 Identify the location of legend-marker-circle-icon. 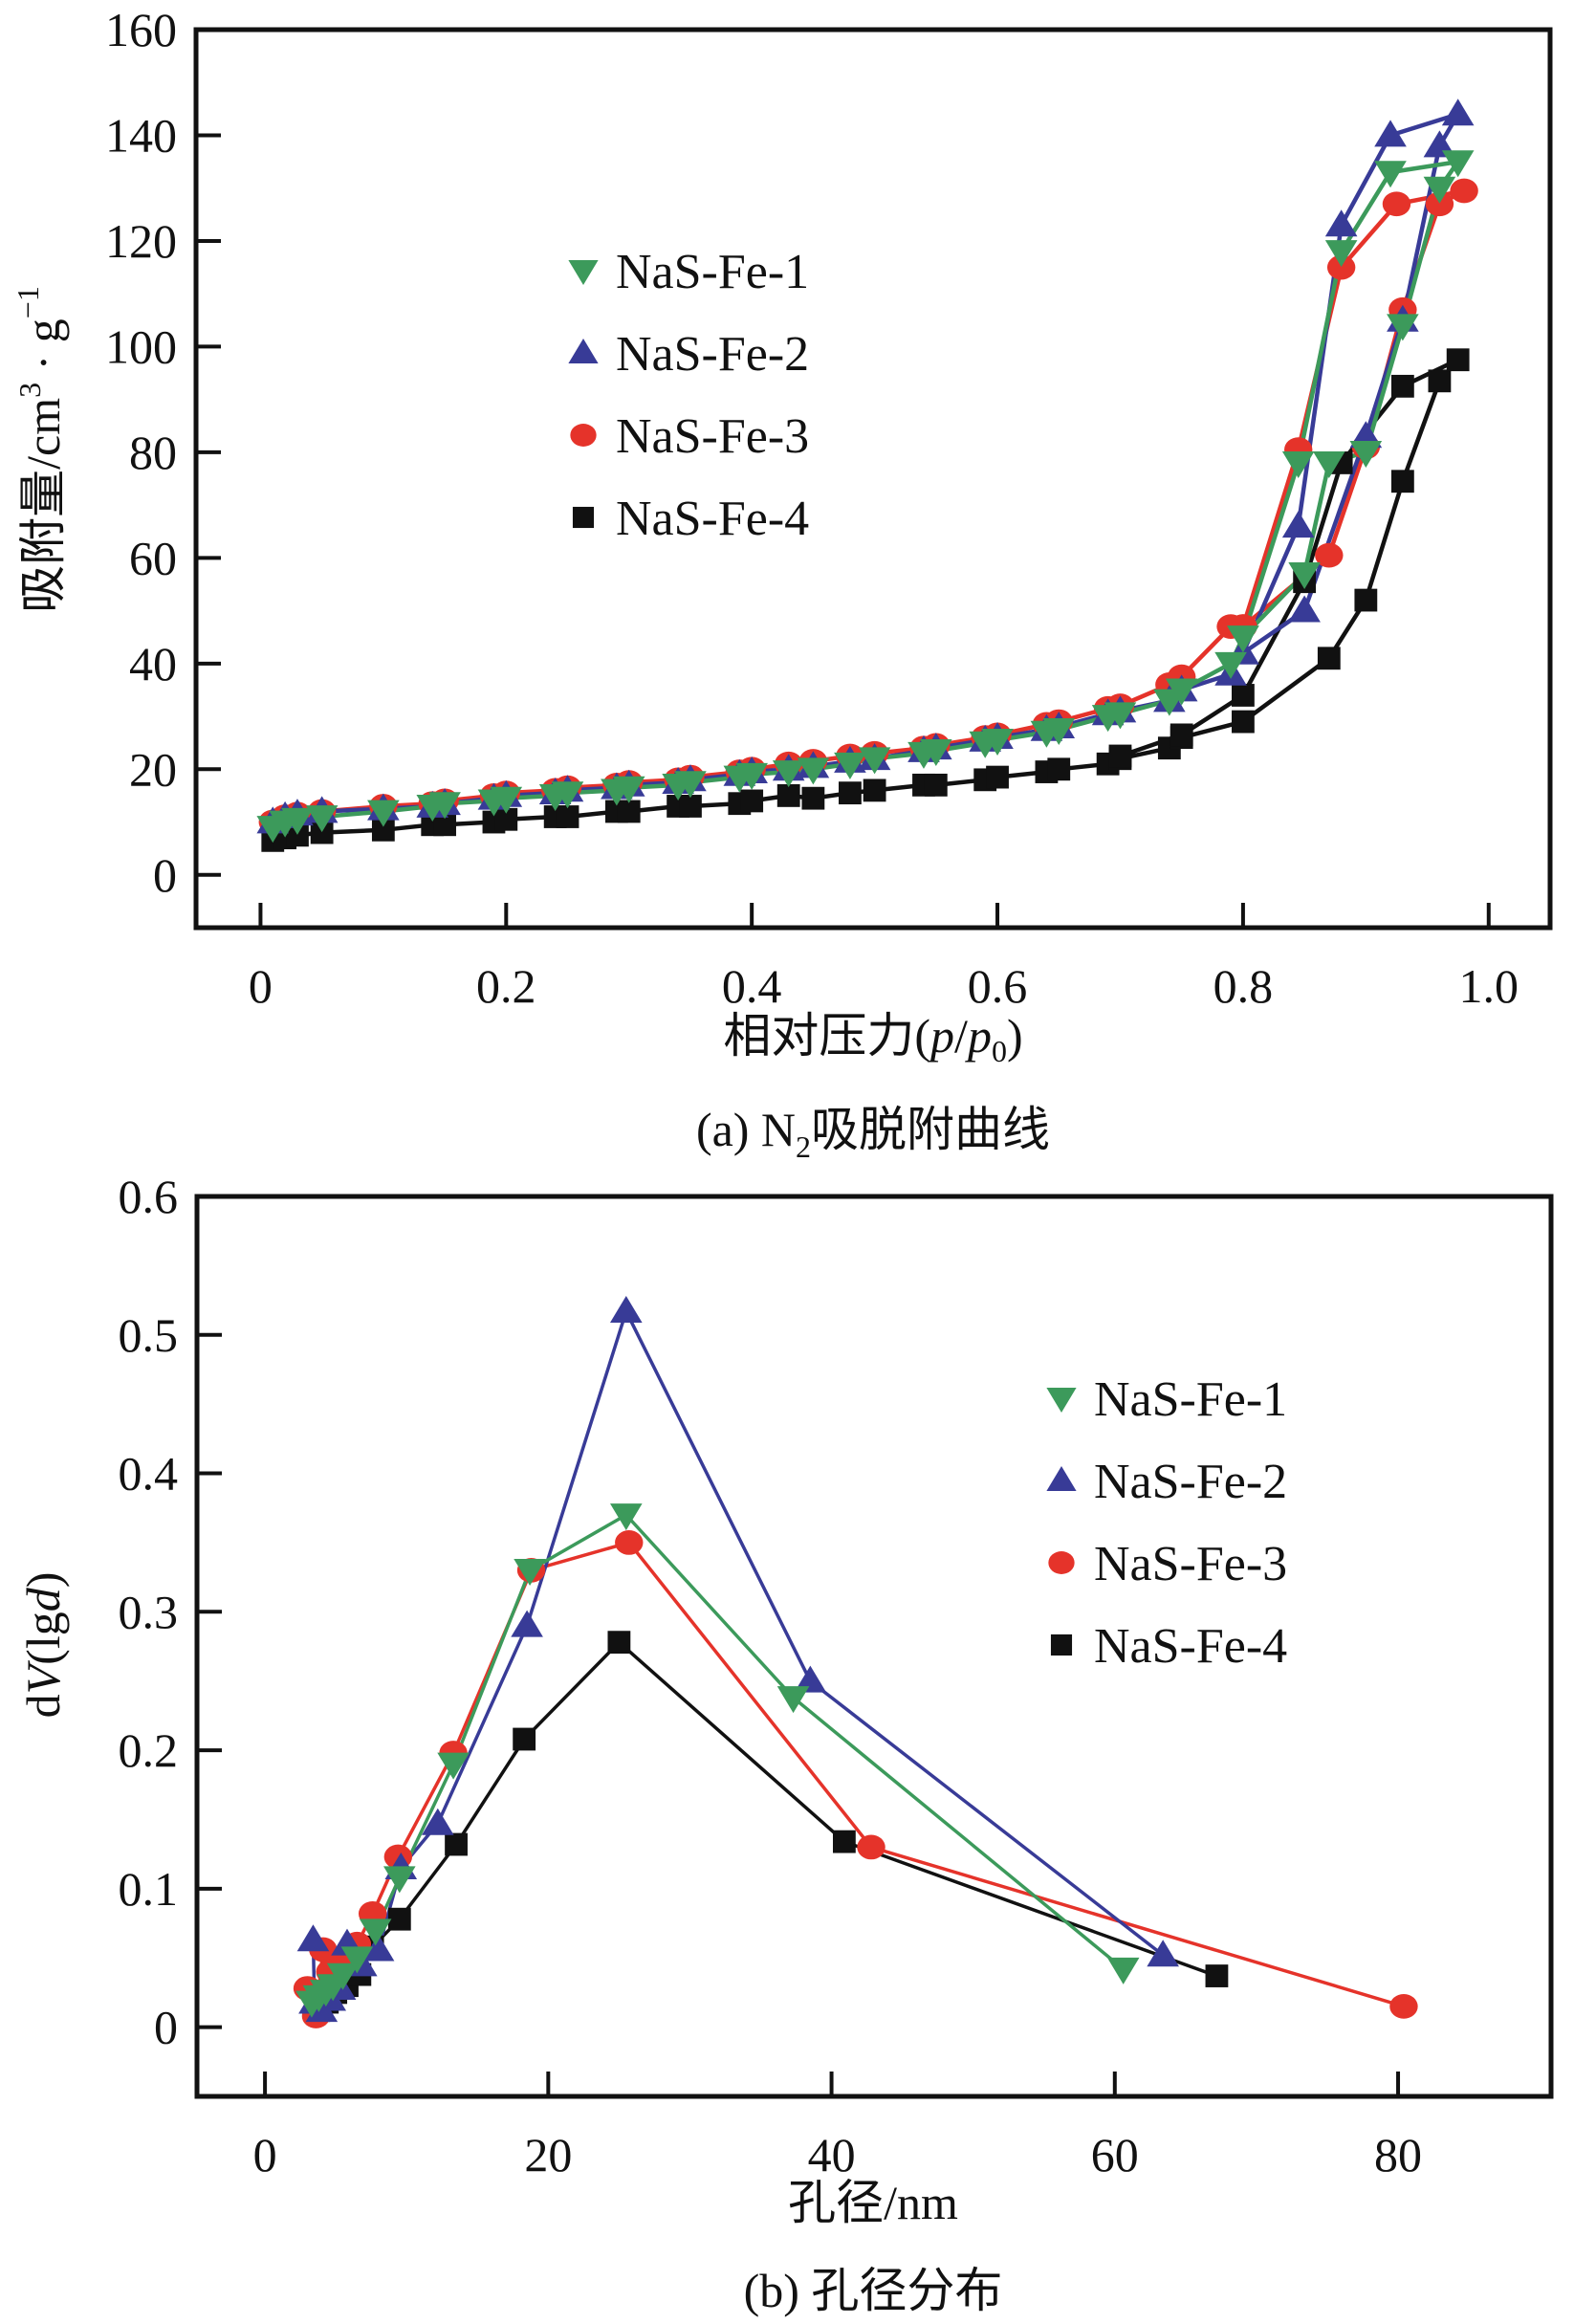
(1061, 1562).